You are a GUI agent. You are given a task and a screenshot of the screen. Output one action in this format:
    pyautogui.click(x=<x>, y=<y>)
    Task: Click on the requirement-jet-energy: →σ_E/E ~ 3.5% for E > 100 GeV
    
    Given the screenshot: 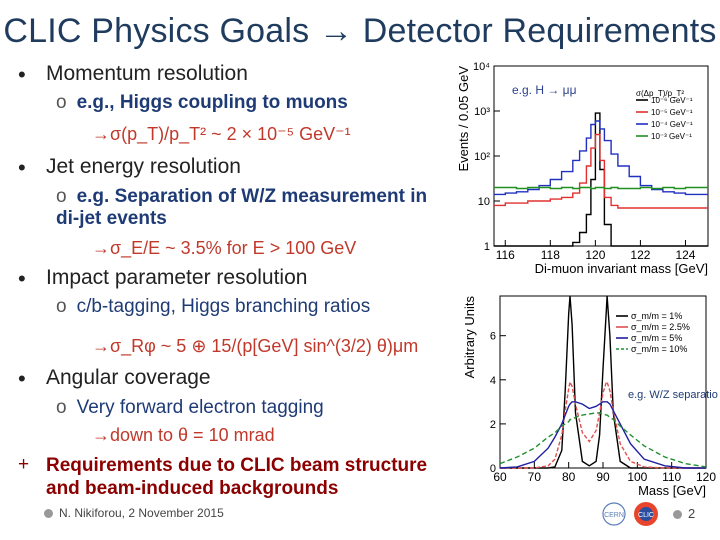 What is the action you would take?
    pyautogui.click(x=224, y=248)
    